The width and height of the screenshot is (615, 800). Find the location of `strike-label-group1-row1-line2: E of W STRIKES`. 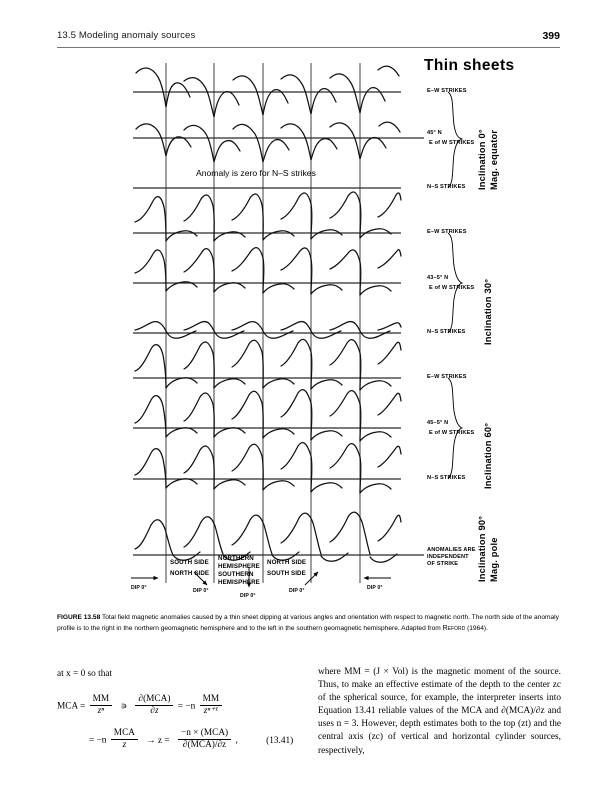

strike-label-group1-row1-line2: E of W STRIKES is located at coordinates (452, 288).